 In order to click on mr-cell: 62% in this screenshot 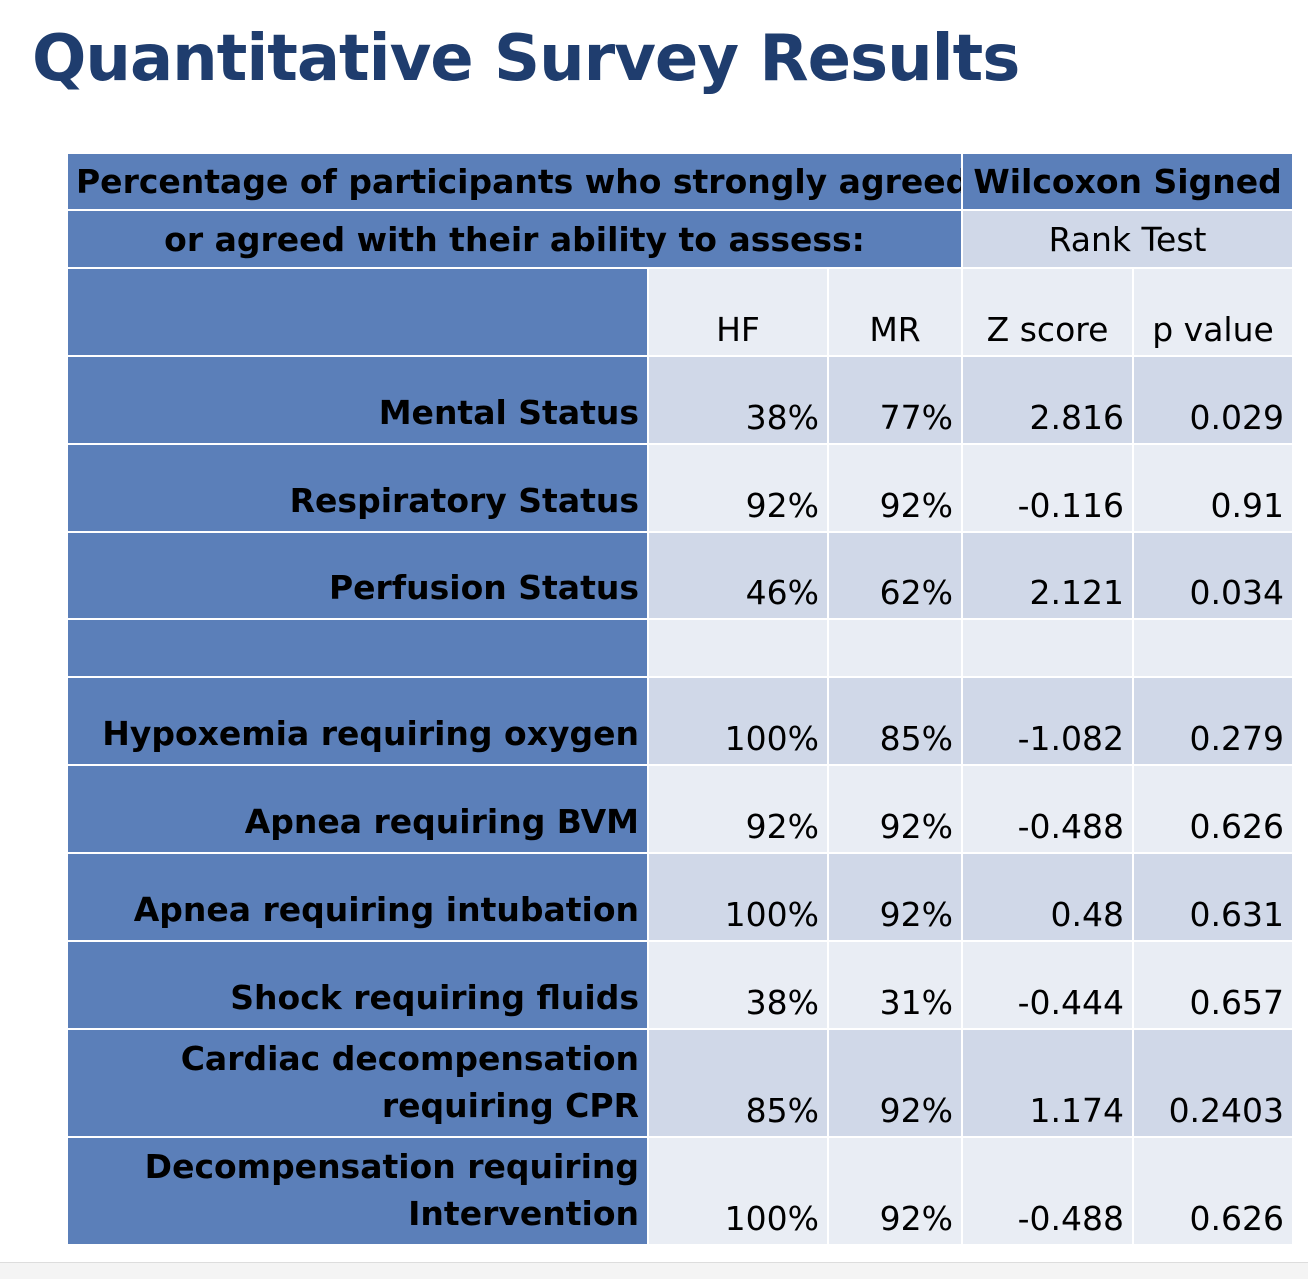, I will do `click(895, 575)`.